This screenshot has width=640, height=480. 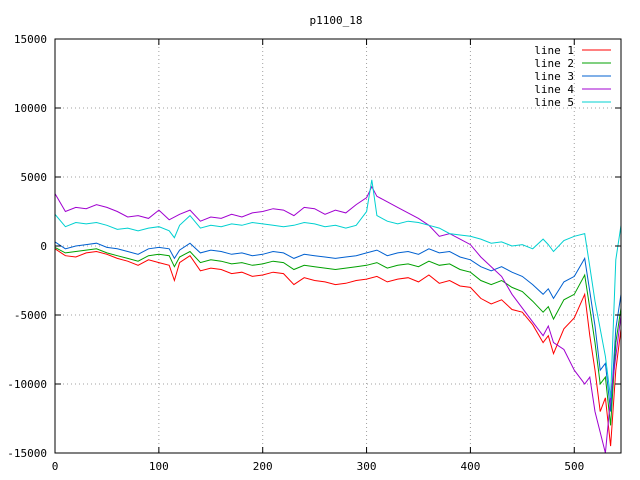 I want to click on y-tick-label: -10000, so click(x=27, y=384).